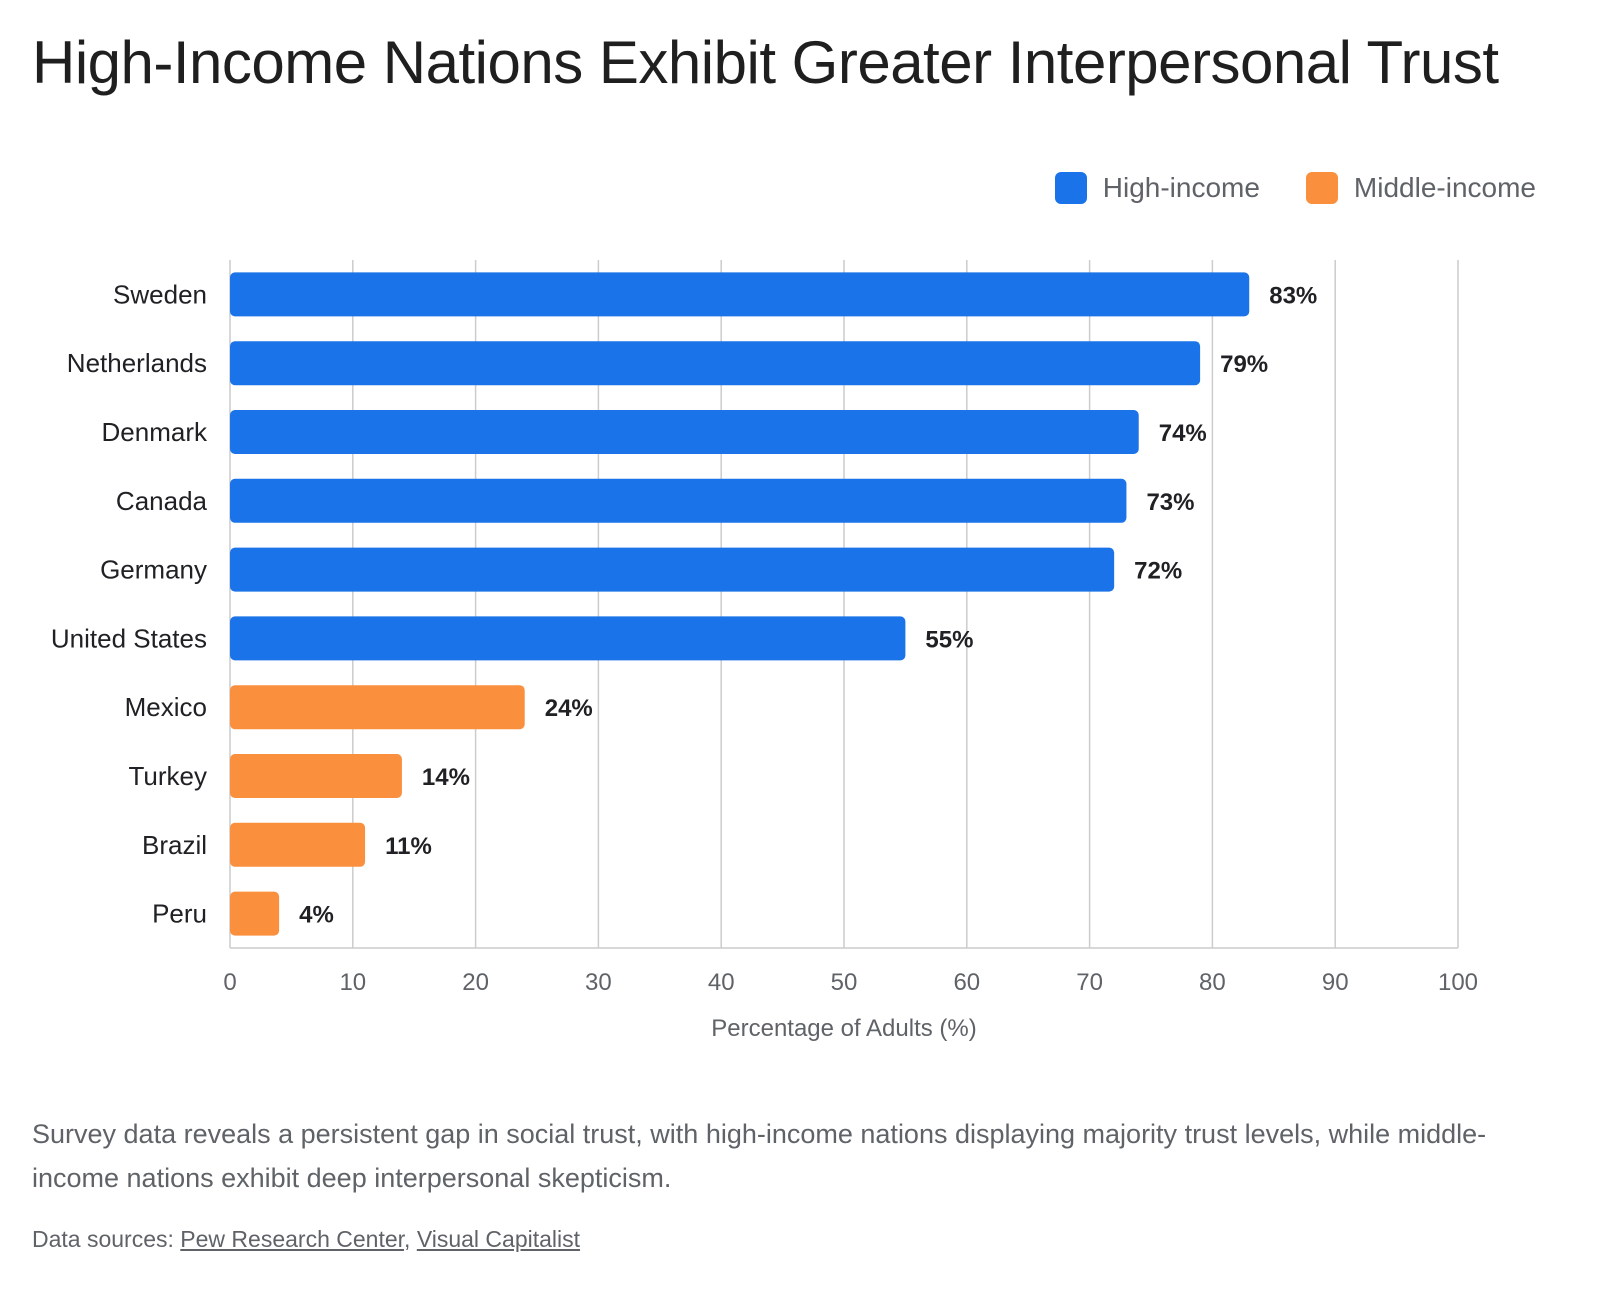  What do you see at coordinates (137, 363) in the screenshot?
I see `y-label-netherlands: Netherlands` at bounding box center [137, 363].